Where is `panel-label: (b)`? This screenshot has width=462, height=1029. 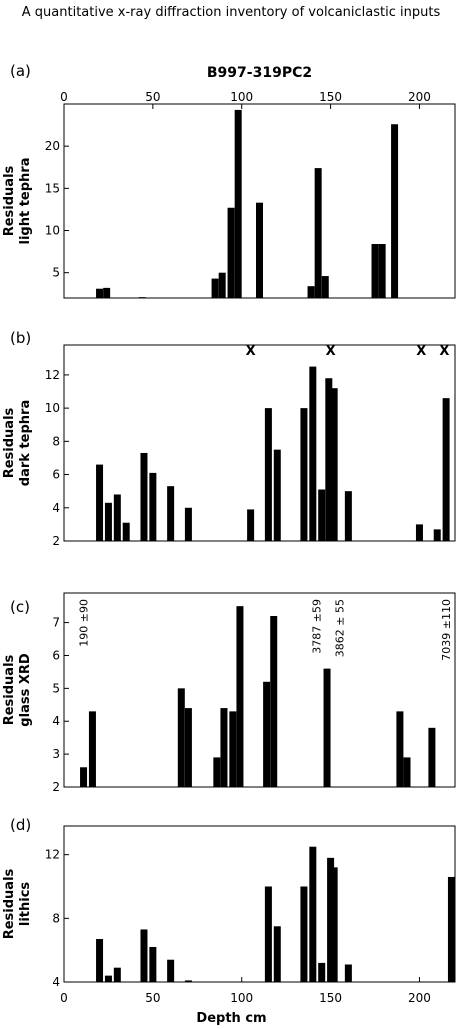 panel-label: (b) is located at coordinates (20, 338).